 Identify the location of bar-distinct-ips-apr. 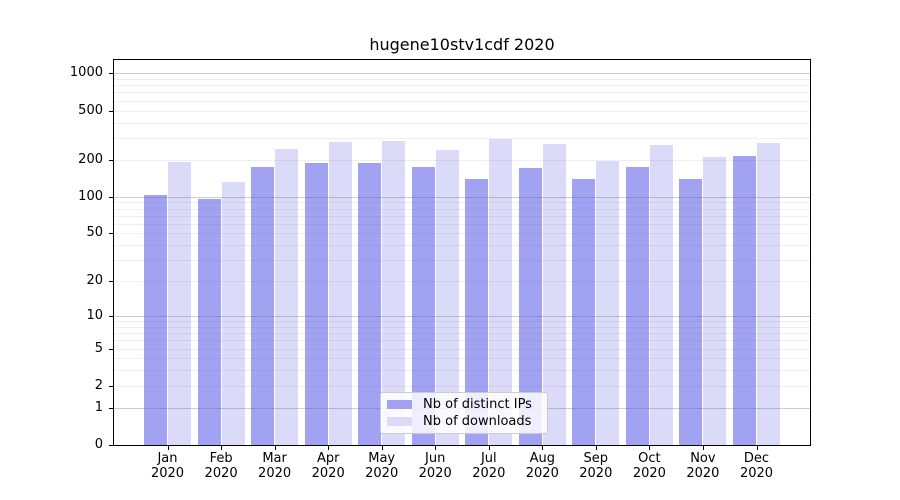
(316, 304).